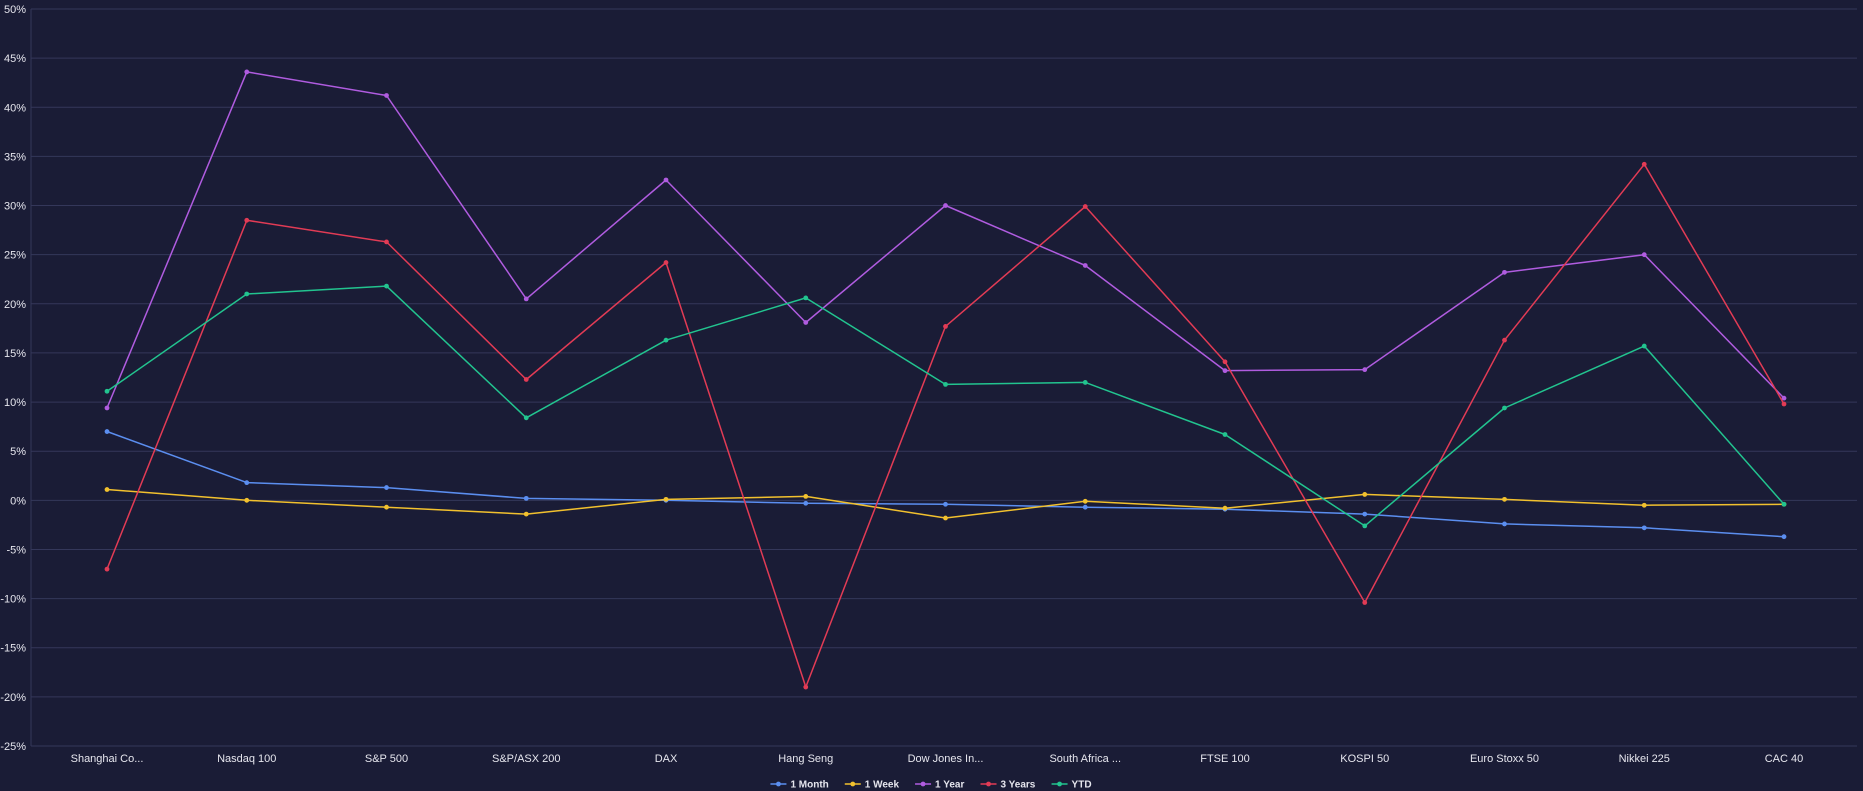  I want to click on x-tick-label: Nasdaq 100, so click(246, 759).